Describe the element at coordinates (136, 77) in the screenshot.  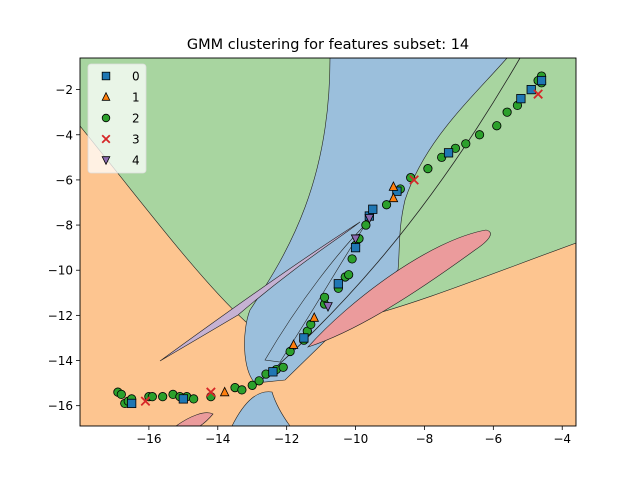
I see `legend-label-0: 0` at that location.